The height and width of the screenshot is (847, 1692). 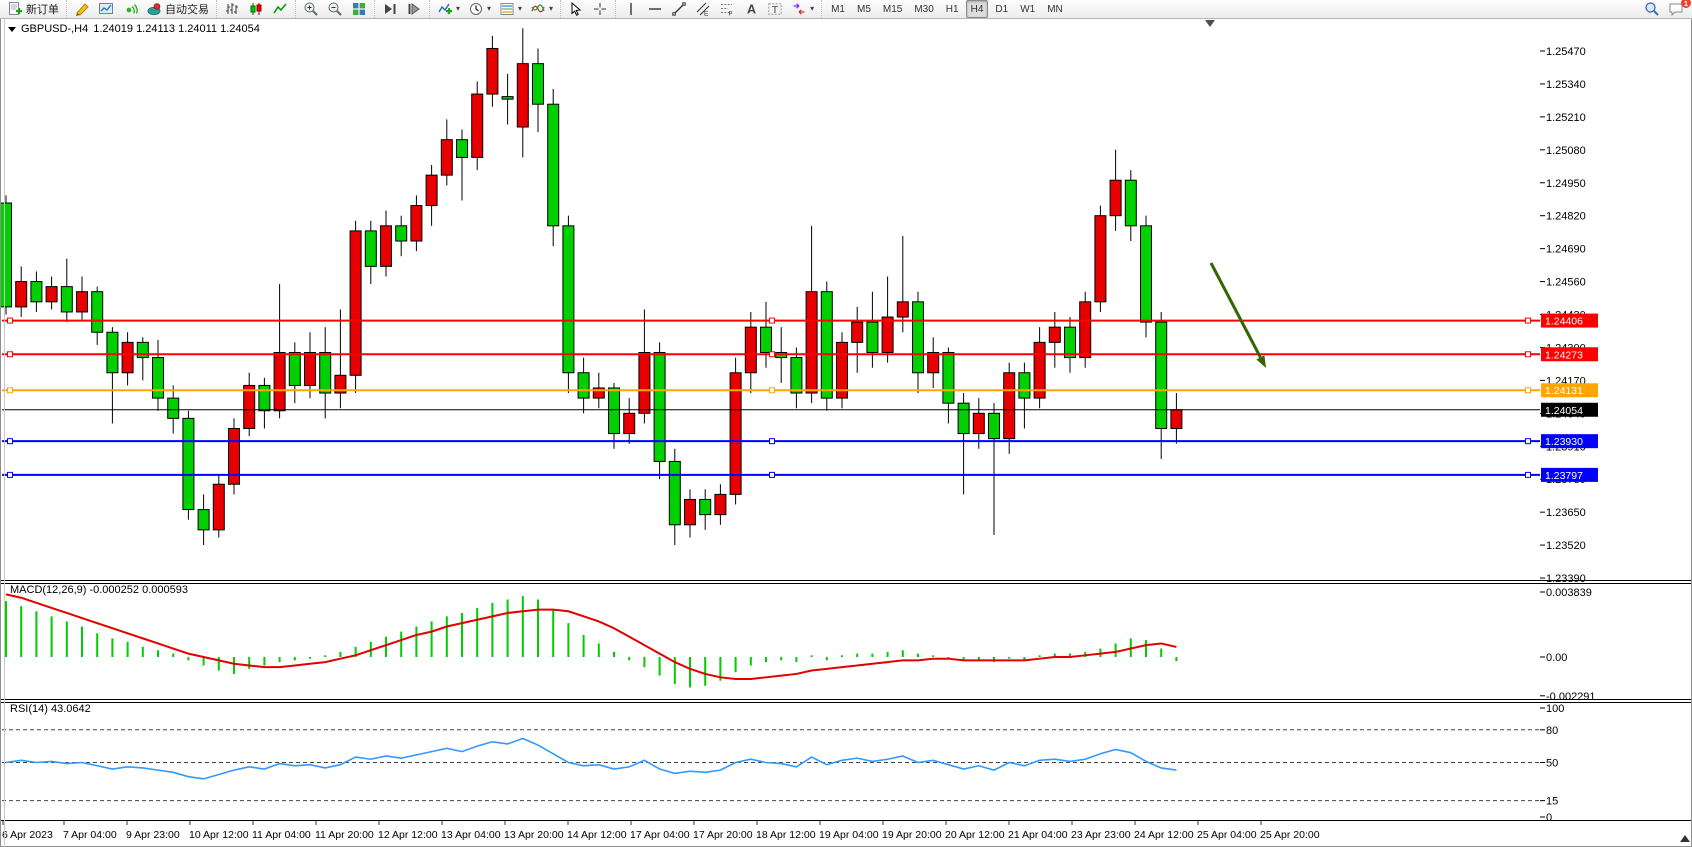 What do you see at coordinates (1002, 9) in the screenshot?
I see `timeframe-d1-button: D1` at bounding box center [1002, 9].